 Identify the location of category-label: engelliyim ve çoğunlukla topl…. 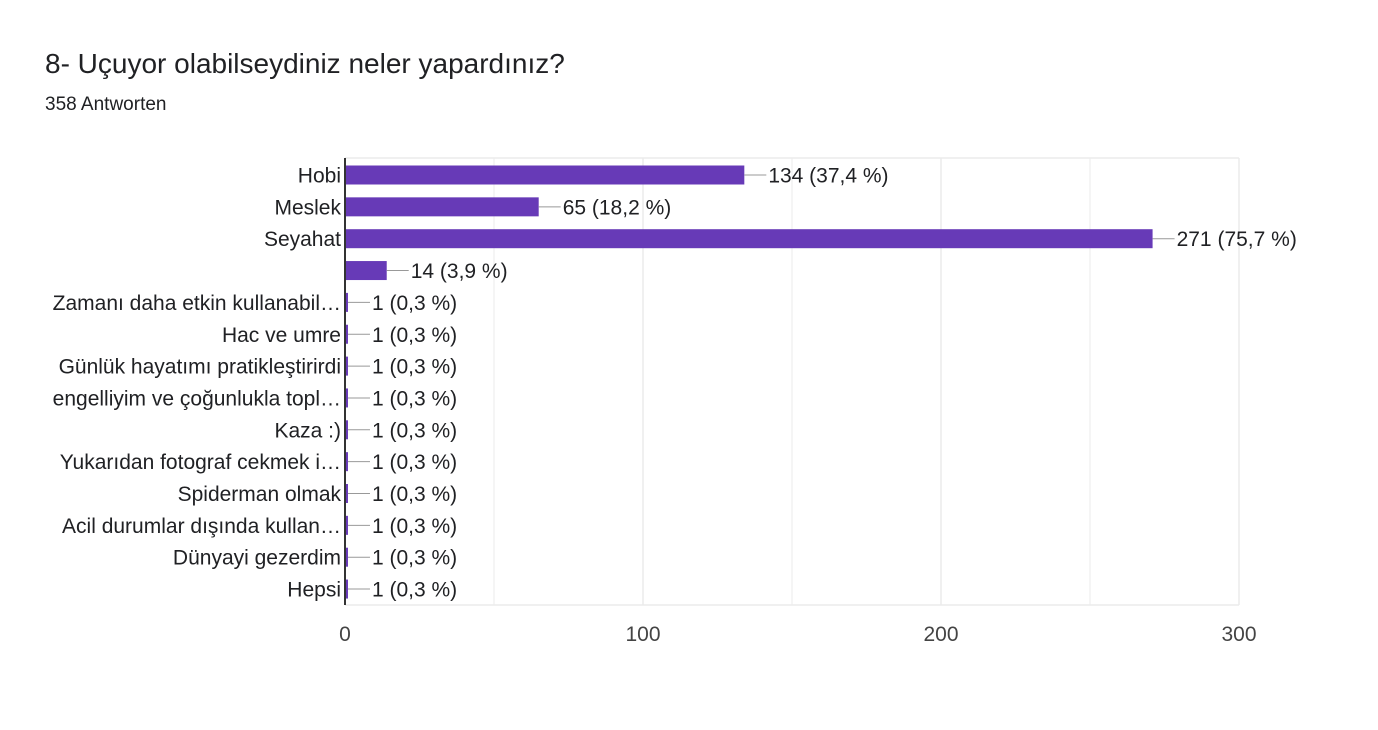
(197, 398).